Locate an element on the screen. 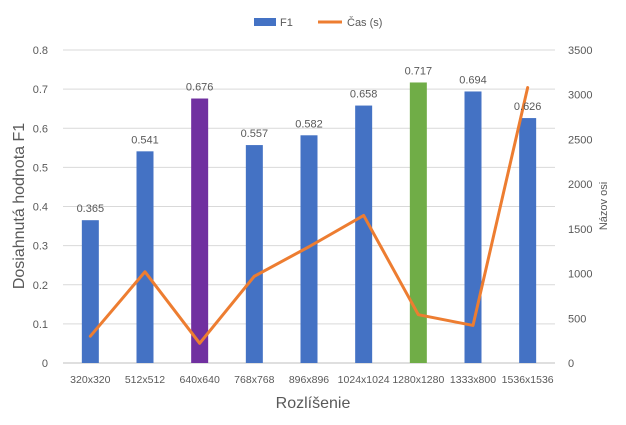 This screenshot has height=425, width=626. y-axis-ticks: 0 0.1 0.2 0.3 0.4 0.5 0.6 0.7 0.8 is located at coordinates (40, 207).